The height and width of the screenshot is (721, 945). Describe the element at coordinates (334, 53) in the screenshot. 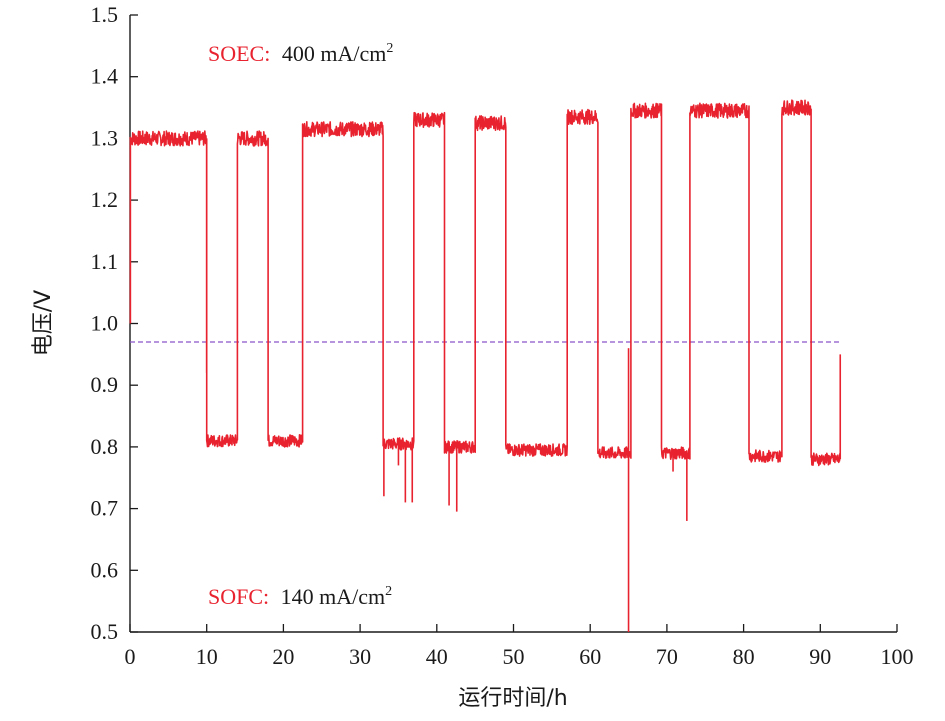

I see `soec-annotation-value: 400 mA/cm` at that location.